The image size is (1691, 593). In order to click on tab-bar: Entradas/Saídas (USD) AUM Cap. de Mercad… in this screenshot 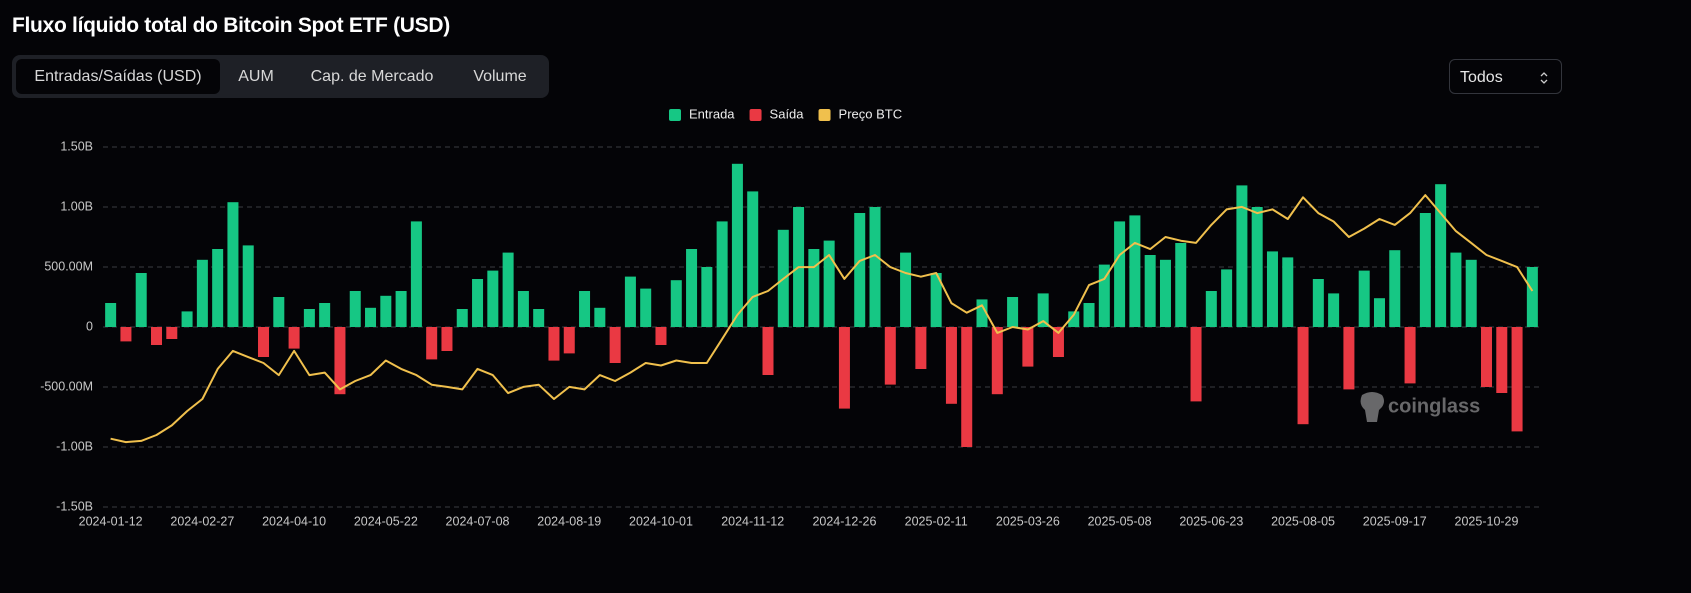, I will do `click(280, 76)`.